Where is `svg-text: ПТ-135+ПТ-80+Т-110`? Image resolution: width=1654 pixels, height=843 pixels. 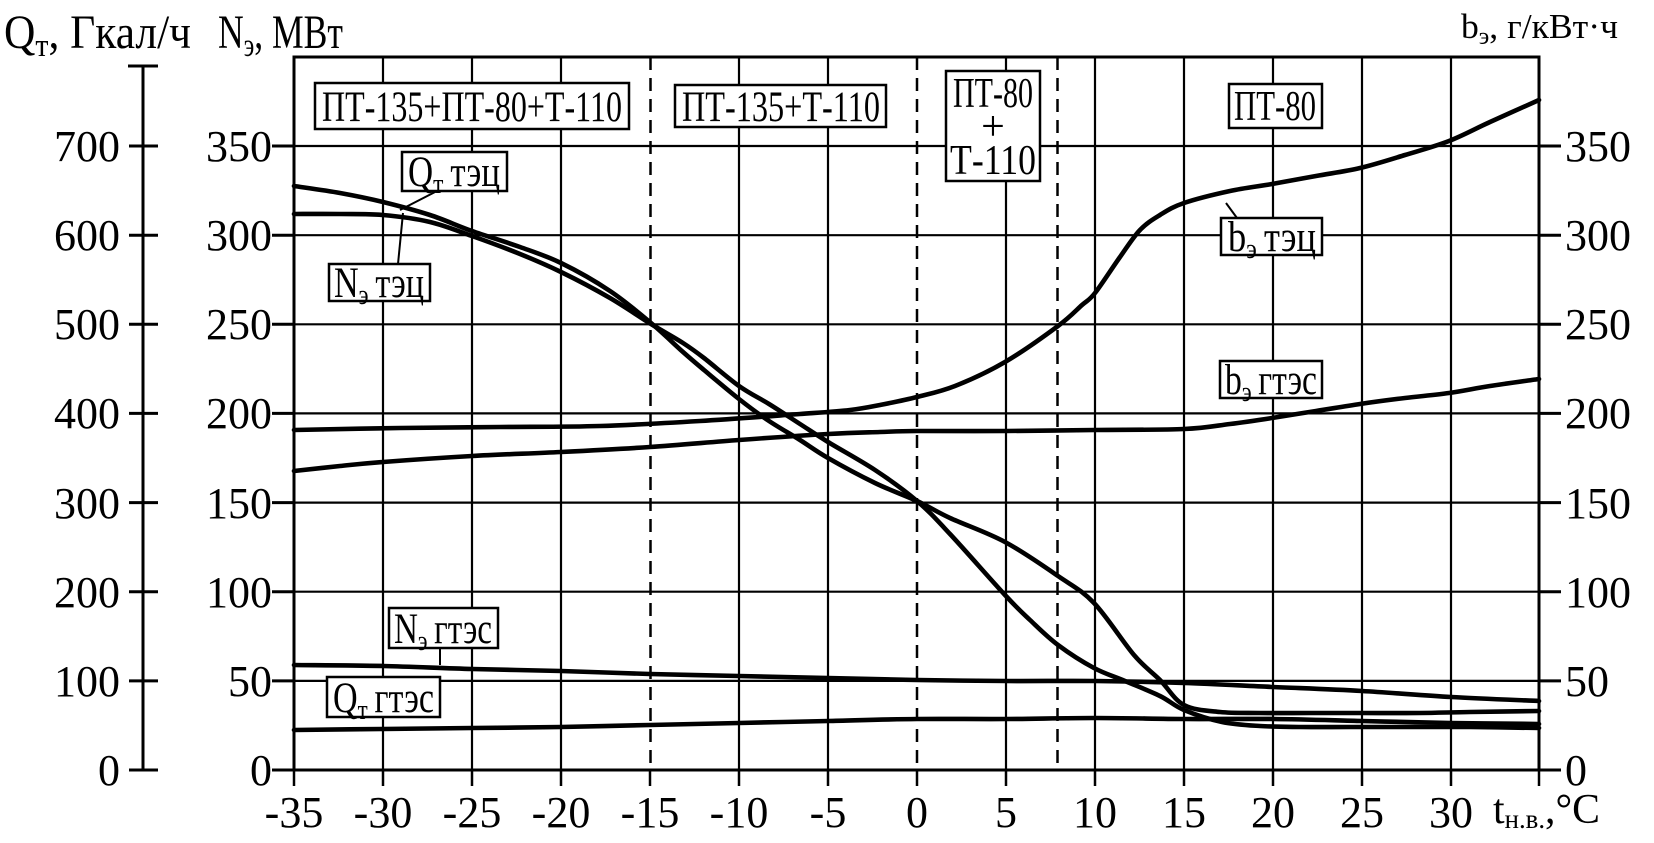 svg-text: ПТ-135+ПТ-80+Т-110 is located at coordinates (472, 107).